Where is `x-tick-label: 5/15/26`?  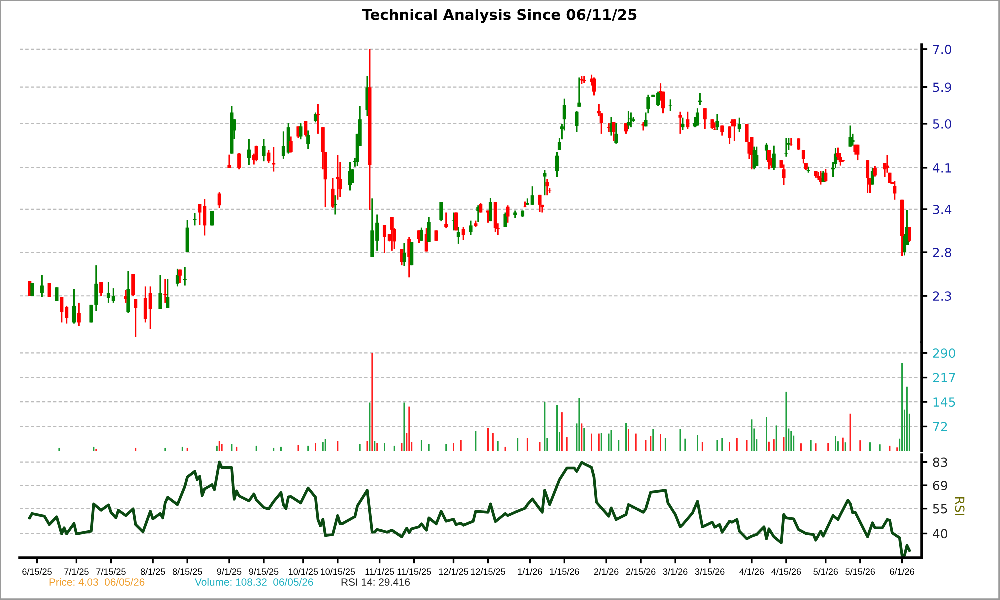 x-tick-label: 5/15/26 is located at coordinates (861, 572).